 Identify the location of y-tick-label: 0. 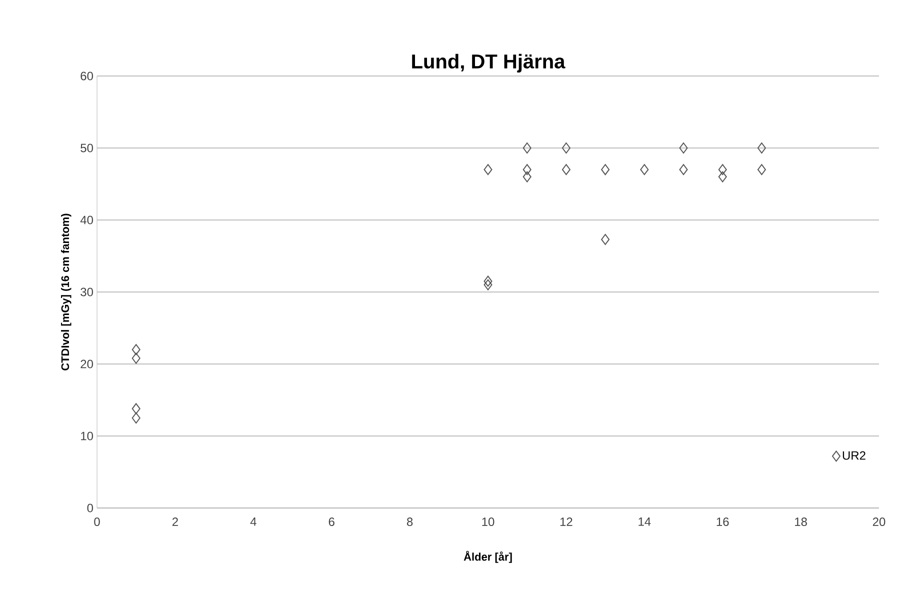
(90, 508).